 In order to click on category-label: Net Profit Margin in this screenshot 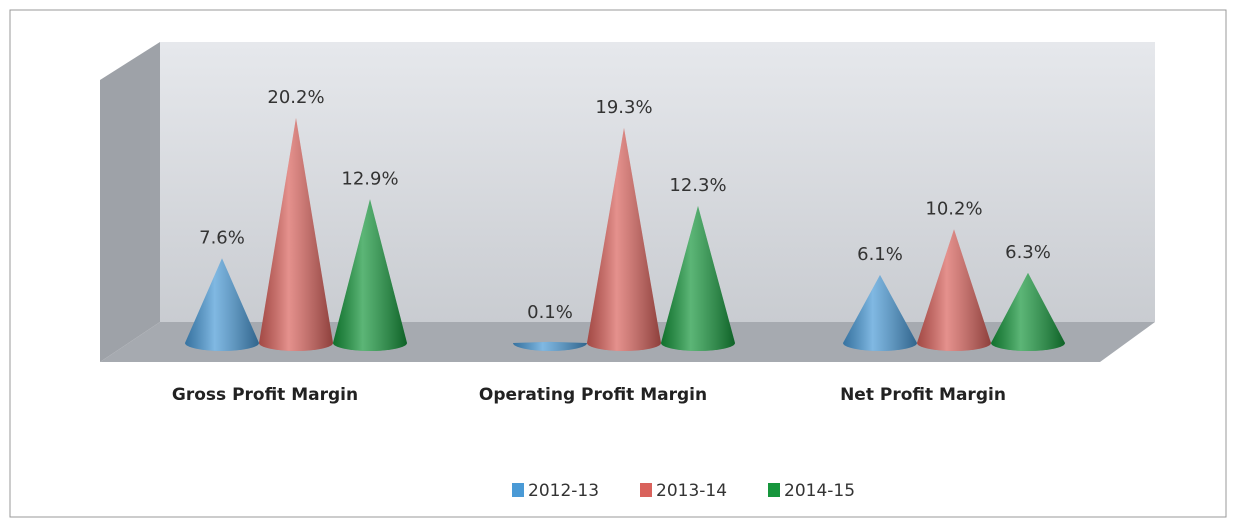, I will do `click(923, 395)`.